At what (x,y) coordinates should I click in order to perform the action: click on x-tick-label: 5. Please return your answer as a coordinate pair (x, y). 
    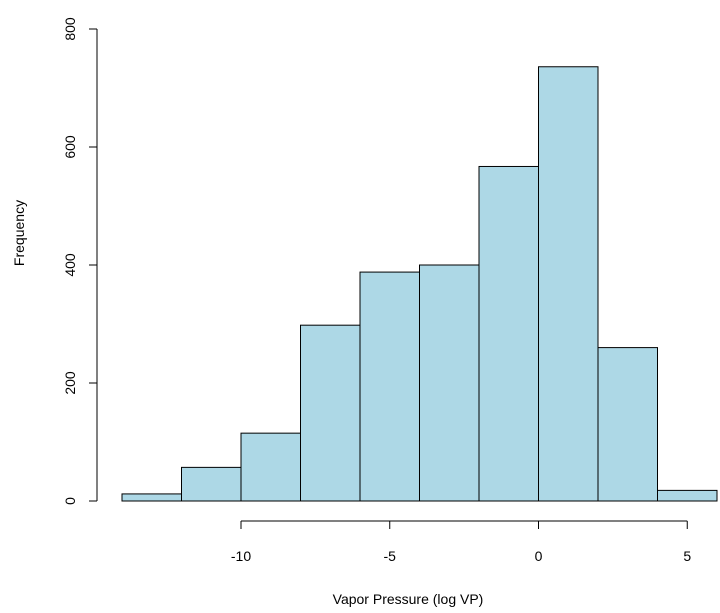
    Looking at the image, I should click on (687, 556).